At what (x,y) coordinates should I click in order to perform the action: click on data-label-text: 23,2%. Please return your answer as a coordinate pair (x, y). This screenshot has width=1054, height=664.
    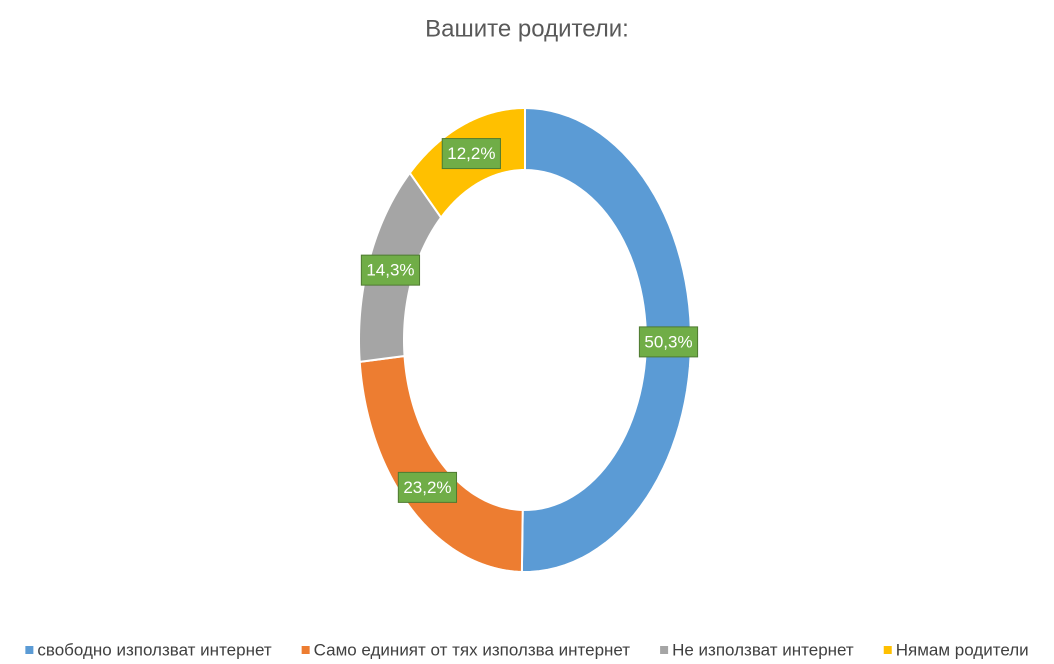
    Looking at the image, I should click on (427, 487).